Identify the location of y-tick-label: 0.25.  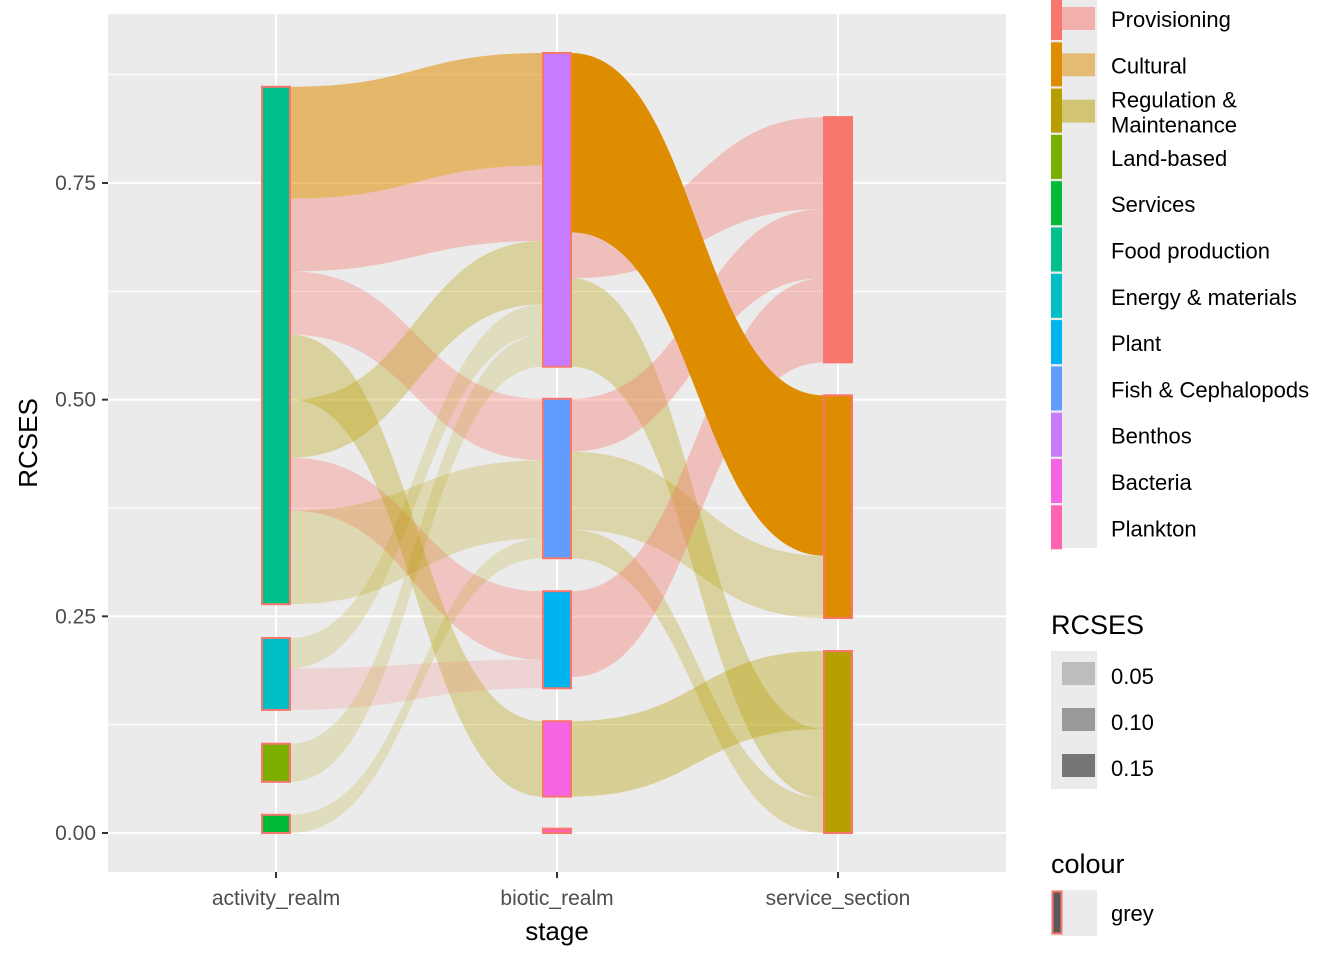
(75, 616).